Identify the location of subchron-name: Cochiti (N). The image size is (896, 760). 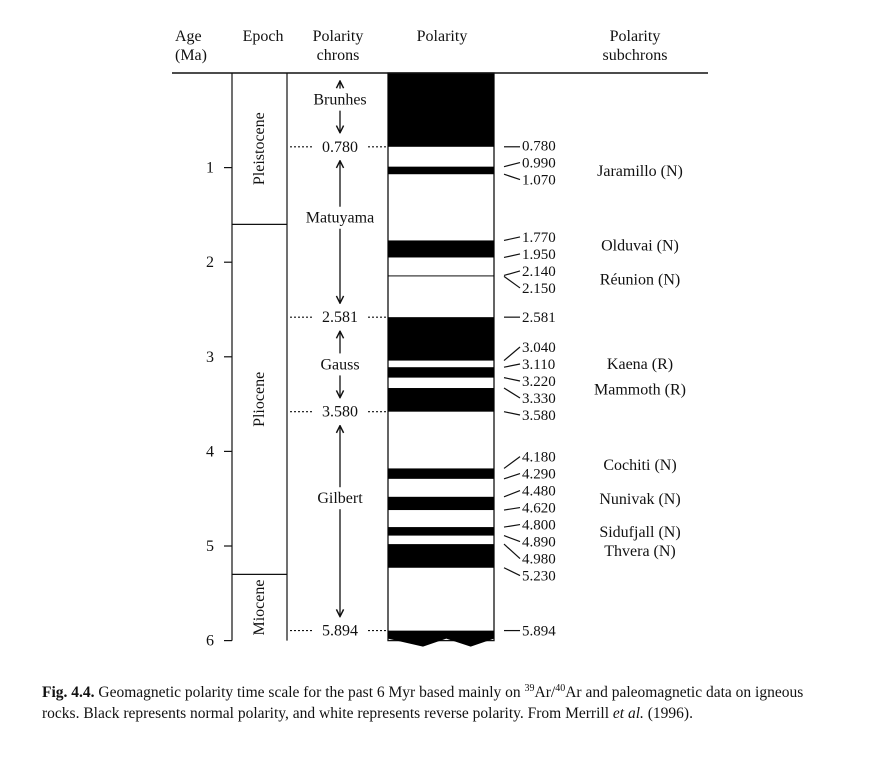
(639, 465).